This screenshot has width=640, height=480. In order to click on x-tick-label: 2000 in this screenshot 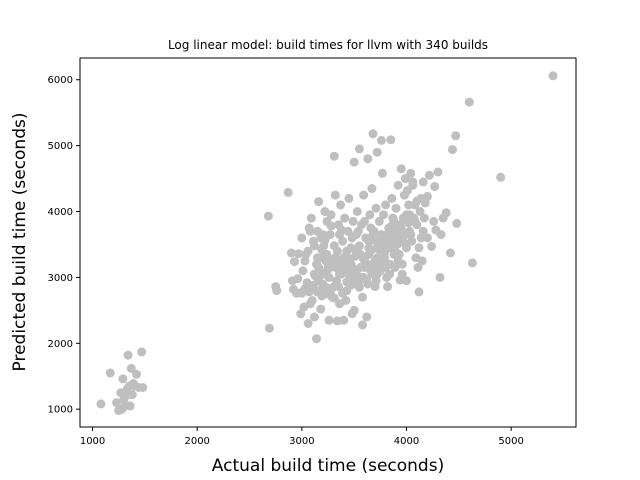, I will do `click(196, 441)`.